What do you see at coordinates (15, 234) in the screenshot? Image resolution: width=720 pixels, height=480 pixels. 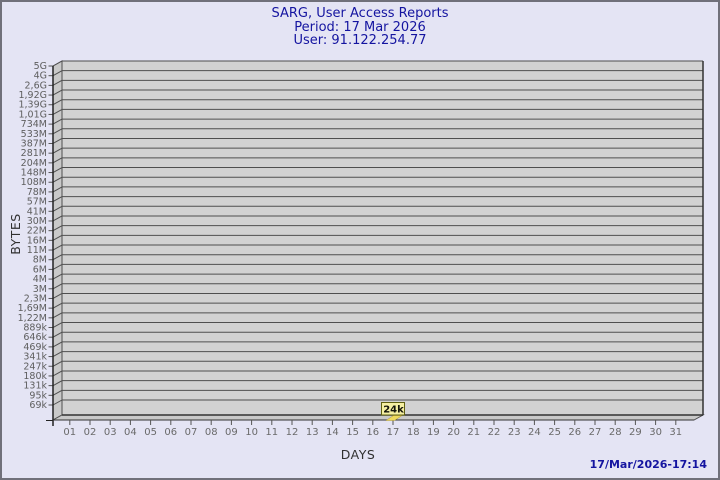 I see `y-axis-title: BYTES` at bounding box center [15, 234].